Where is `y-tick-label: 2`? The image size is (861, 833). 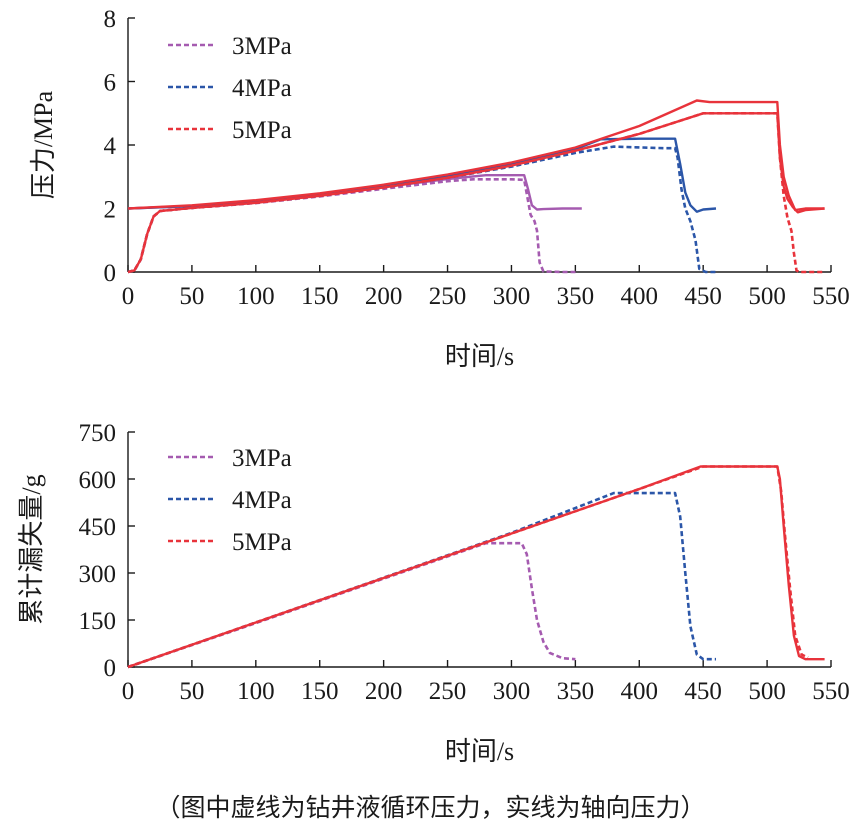 y-tick-label: 2 is located at coordinates (110, 210).